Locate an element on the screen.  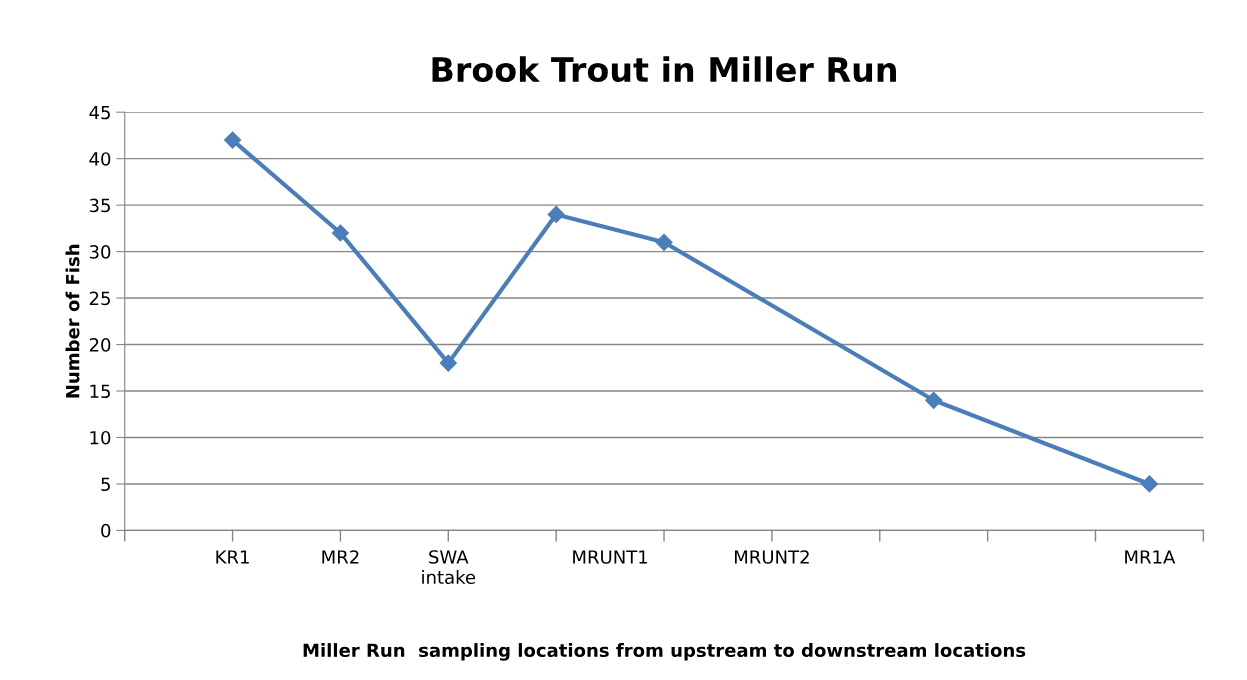
x-tick-label: MRUNT2 is located at coordinates (771, 557).